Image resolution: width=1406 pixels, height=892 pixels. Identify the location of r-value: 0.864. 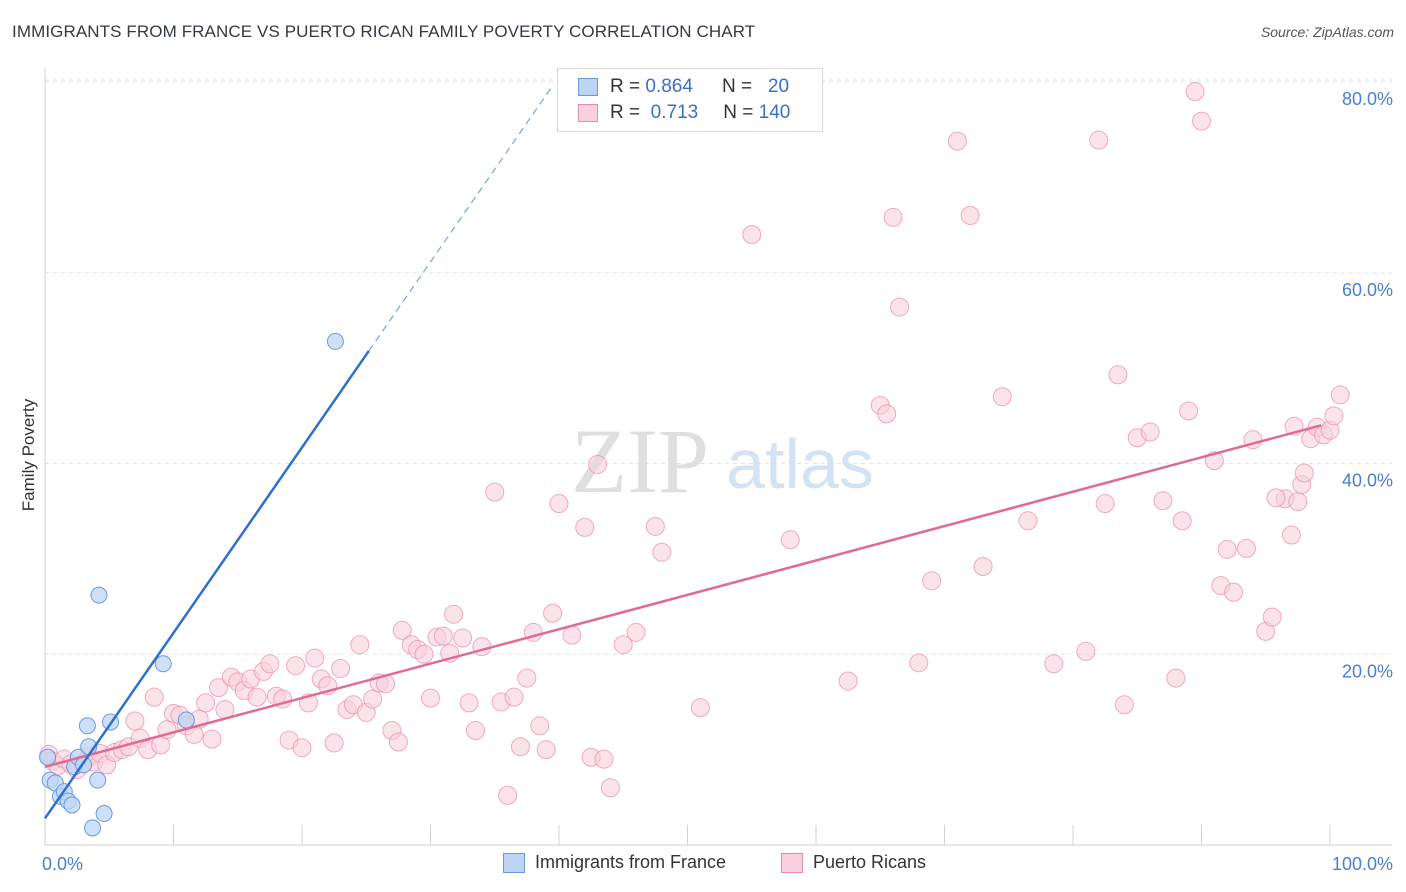
(669, 86).